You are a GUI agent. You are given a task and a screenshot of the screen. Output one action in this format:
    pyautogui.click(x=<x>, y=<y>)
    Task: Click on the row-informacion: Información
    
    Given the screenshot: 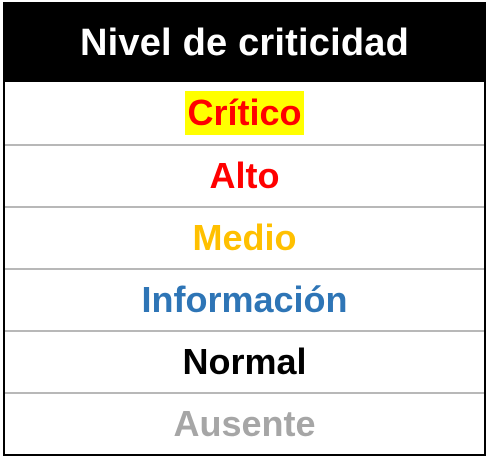 What is the action you would take?
    pyautogui.click(x=244, y=299)
    